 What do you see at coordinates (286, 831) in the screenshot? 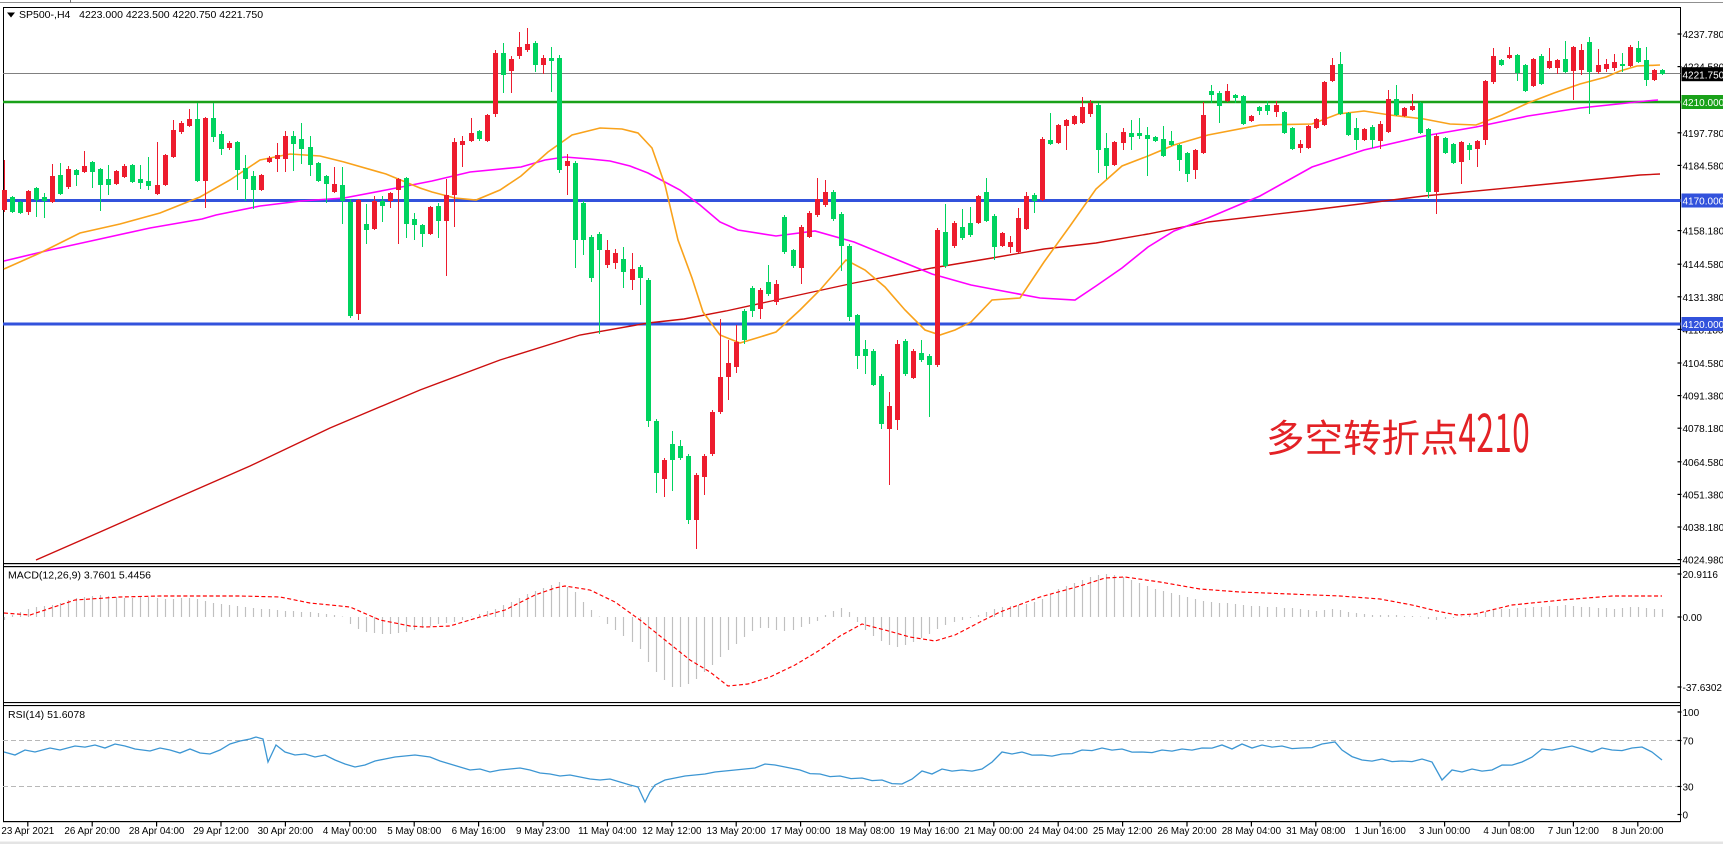
I see `svg-text: 30 Apr 20:00` at bounding box center [286, 831].